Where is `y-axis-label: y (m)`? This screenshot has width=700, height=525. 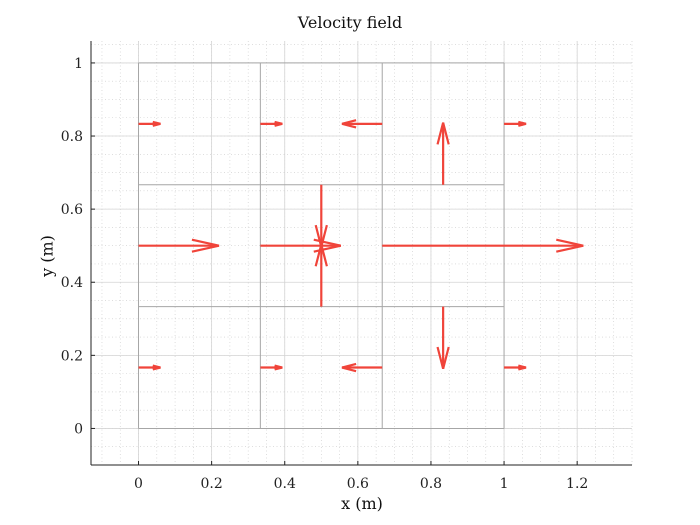
y-axis-label: y (m) is located at coordinates (47, 256).